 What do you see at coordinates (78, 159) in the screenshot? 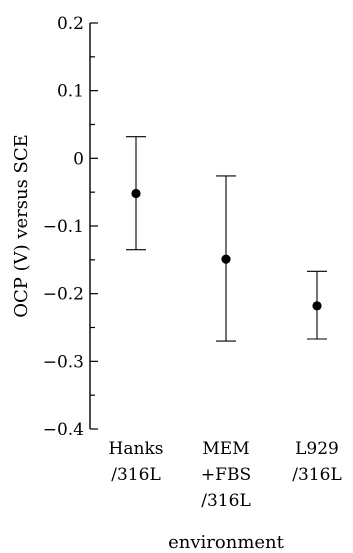
I see `y-tick-label: 0` at bounding box center [78, 159].